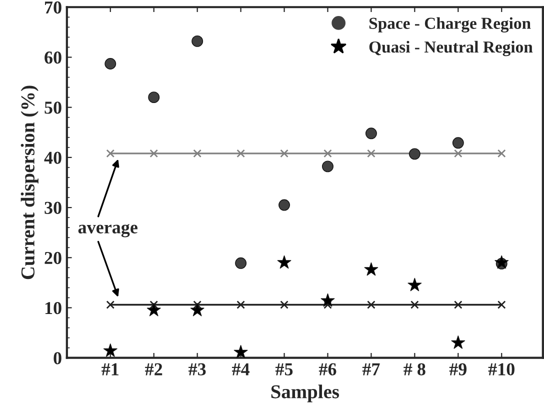 Image resolution: width=544 pixels, height=420 pixels. What do you see at coordinates (153, 369) in the screenshot?
I see `x-tick-label: #2` at bounding box center [153, 369].